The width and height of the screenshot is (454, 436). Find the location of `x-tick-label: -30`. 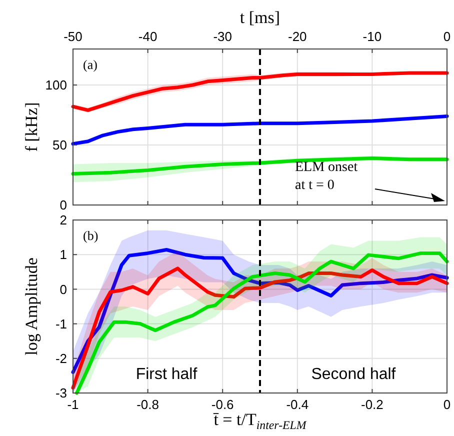

x-tick-label: -30 is located at coordinates (222, 36).